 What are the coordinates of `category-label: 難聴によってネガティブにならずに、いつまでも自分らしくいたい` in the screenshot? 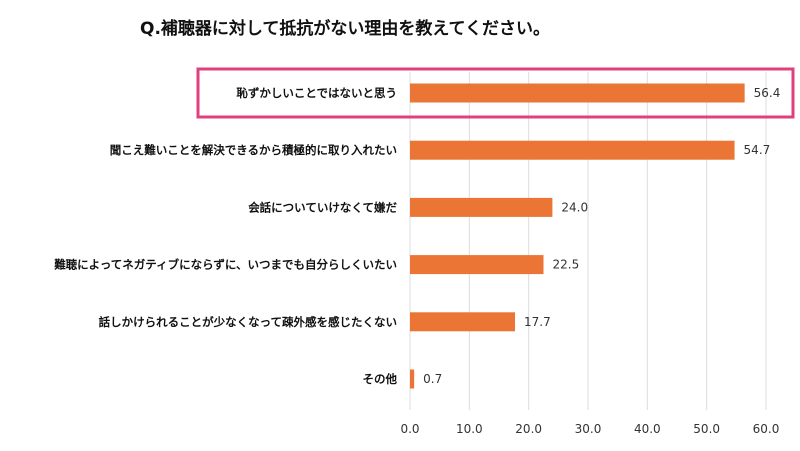 It's located at (225, 265).